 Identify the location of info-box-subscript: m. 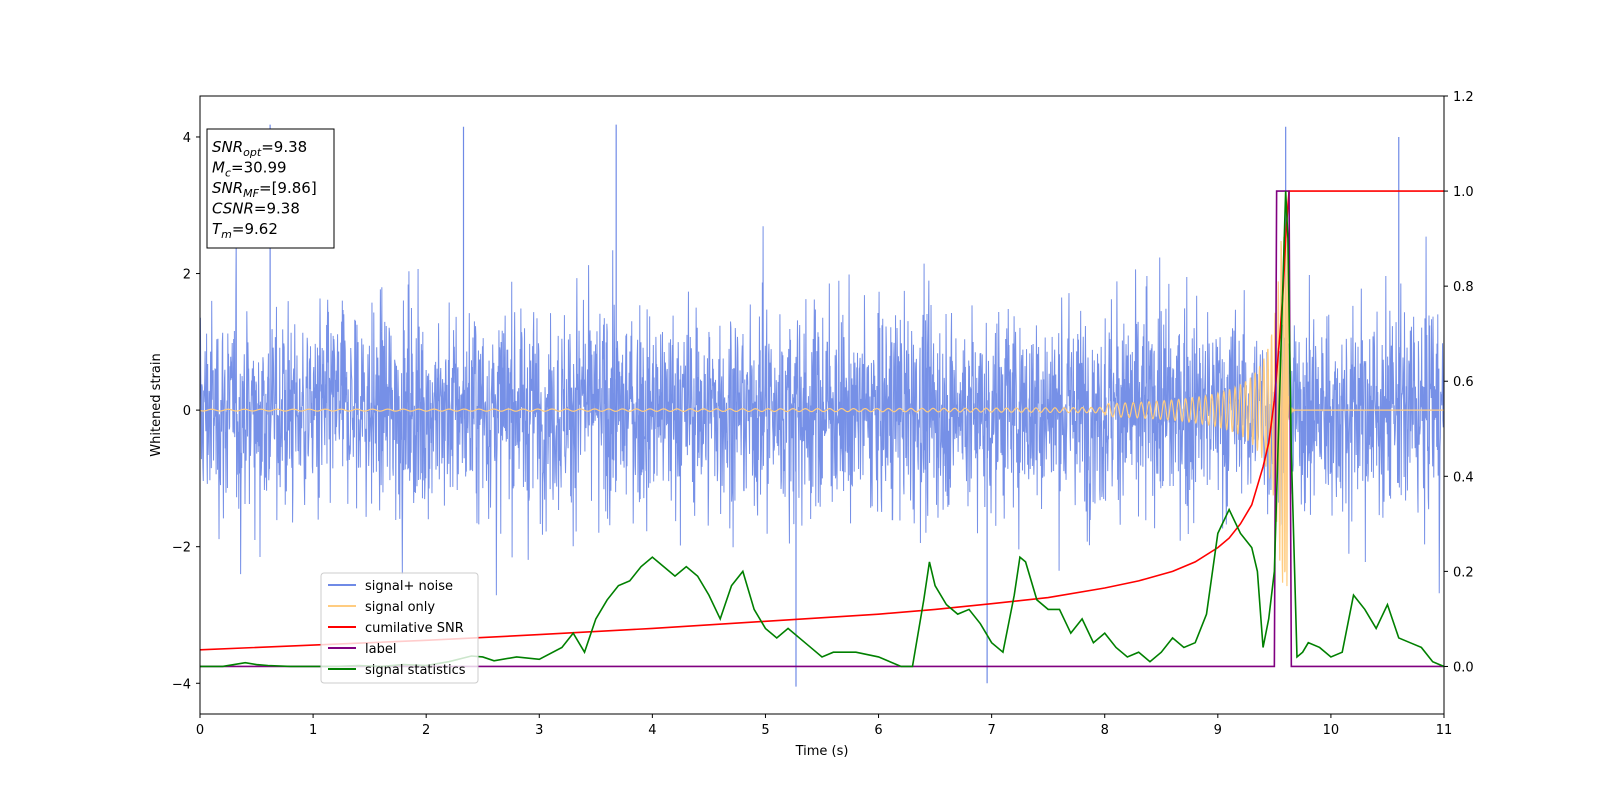
(226, 234).